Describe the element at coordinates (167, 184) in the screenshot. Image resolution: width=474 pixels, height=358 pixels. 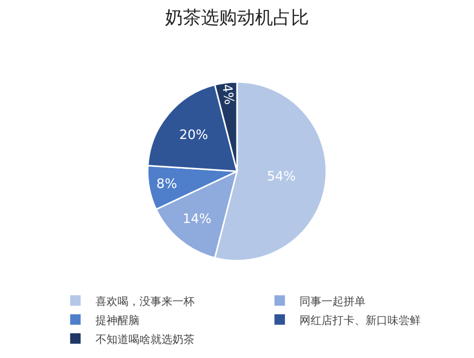
I see `data-label: 8%` at that location.